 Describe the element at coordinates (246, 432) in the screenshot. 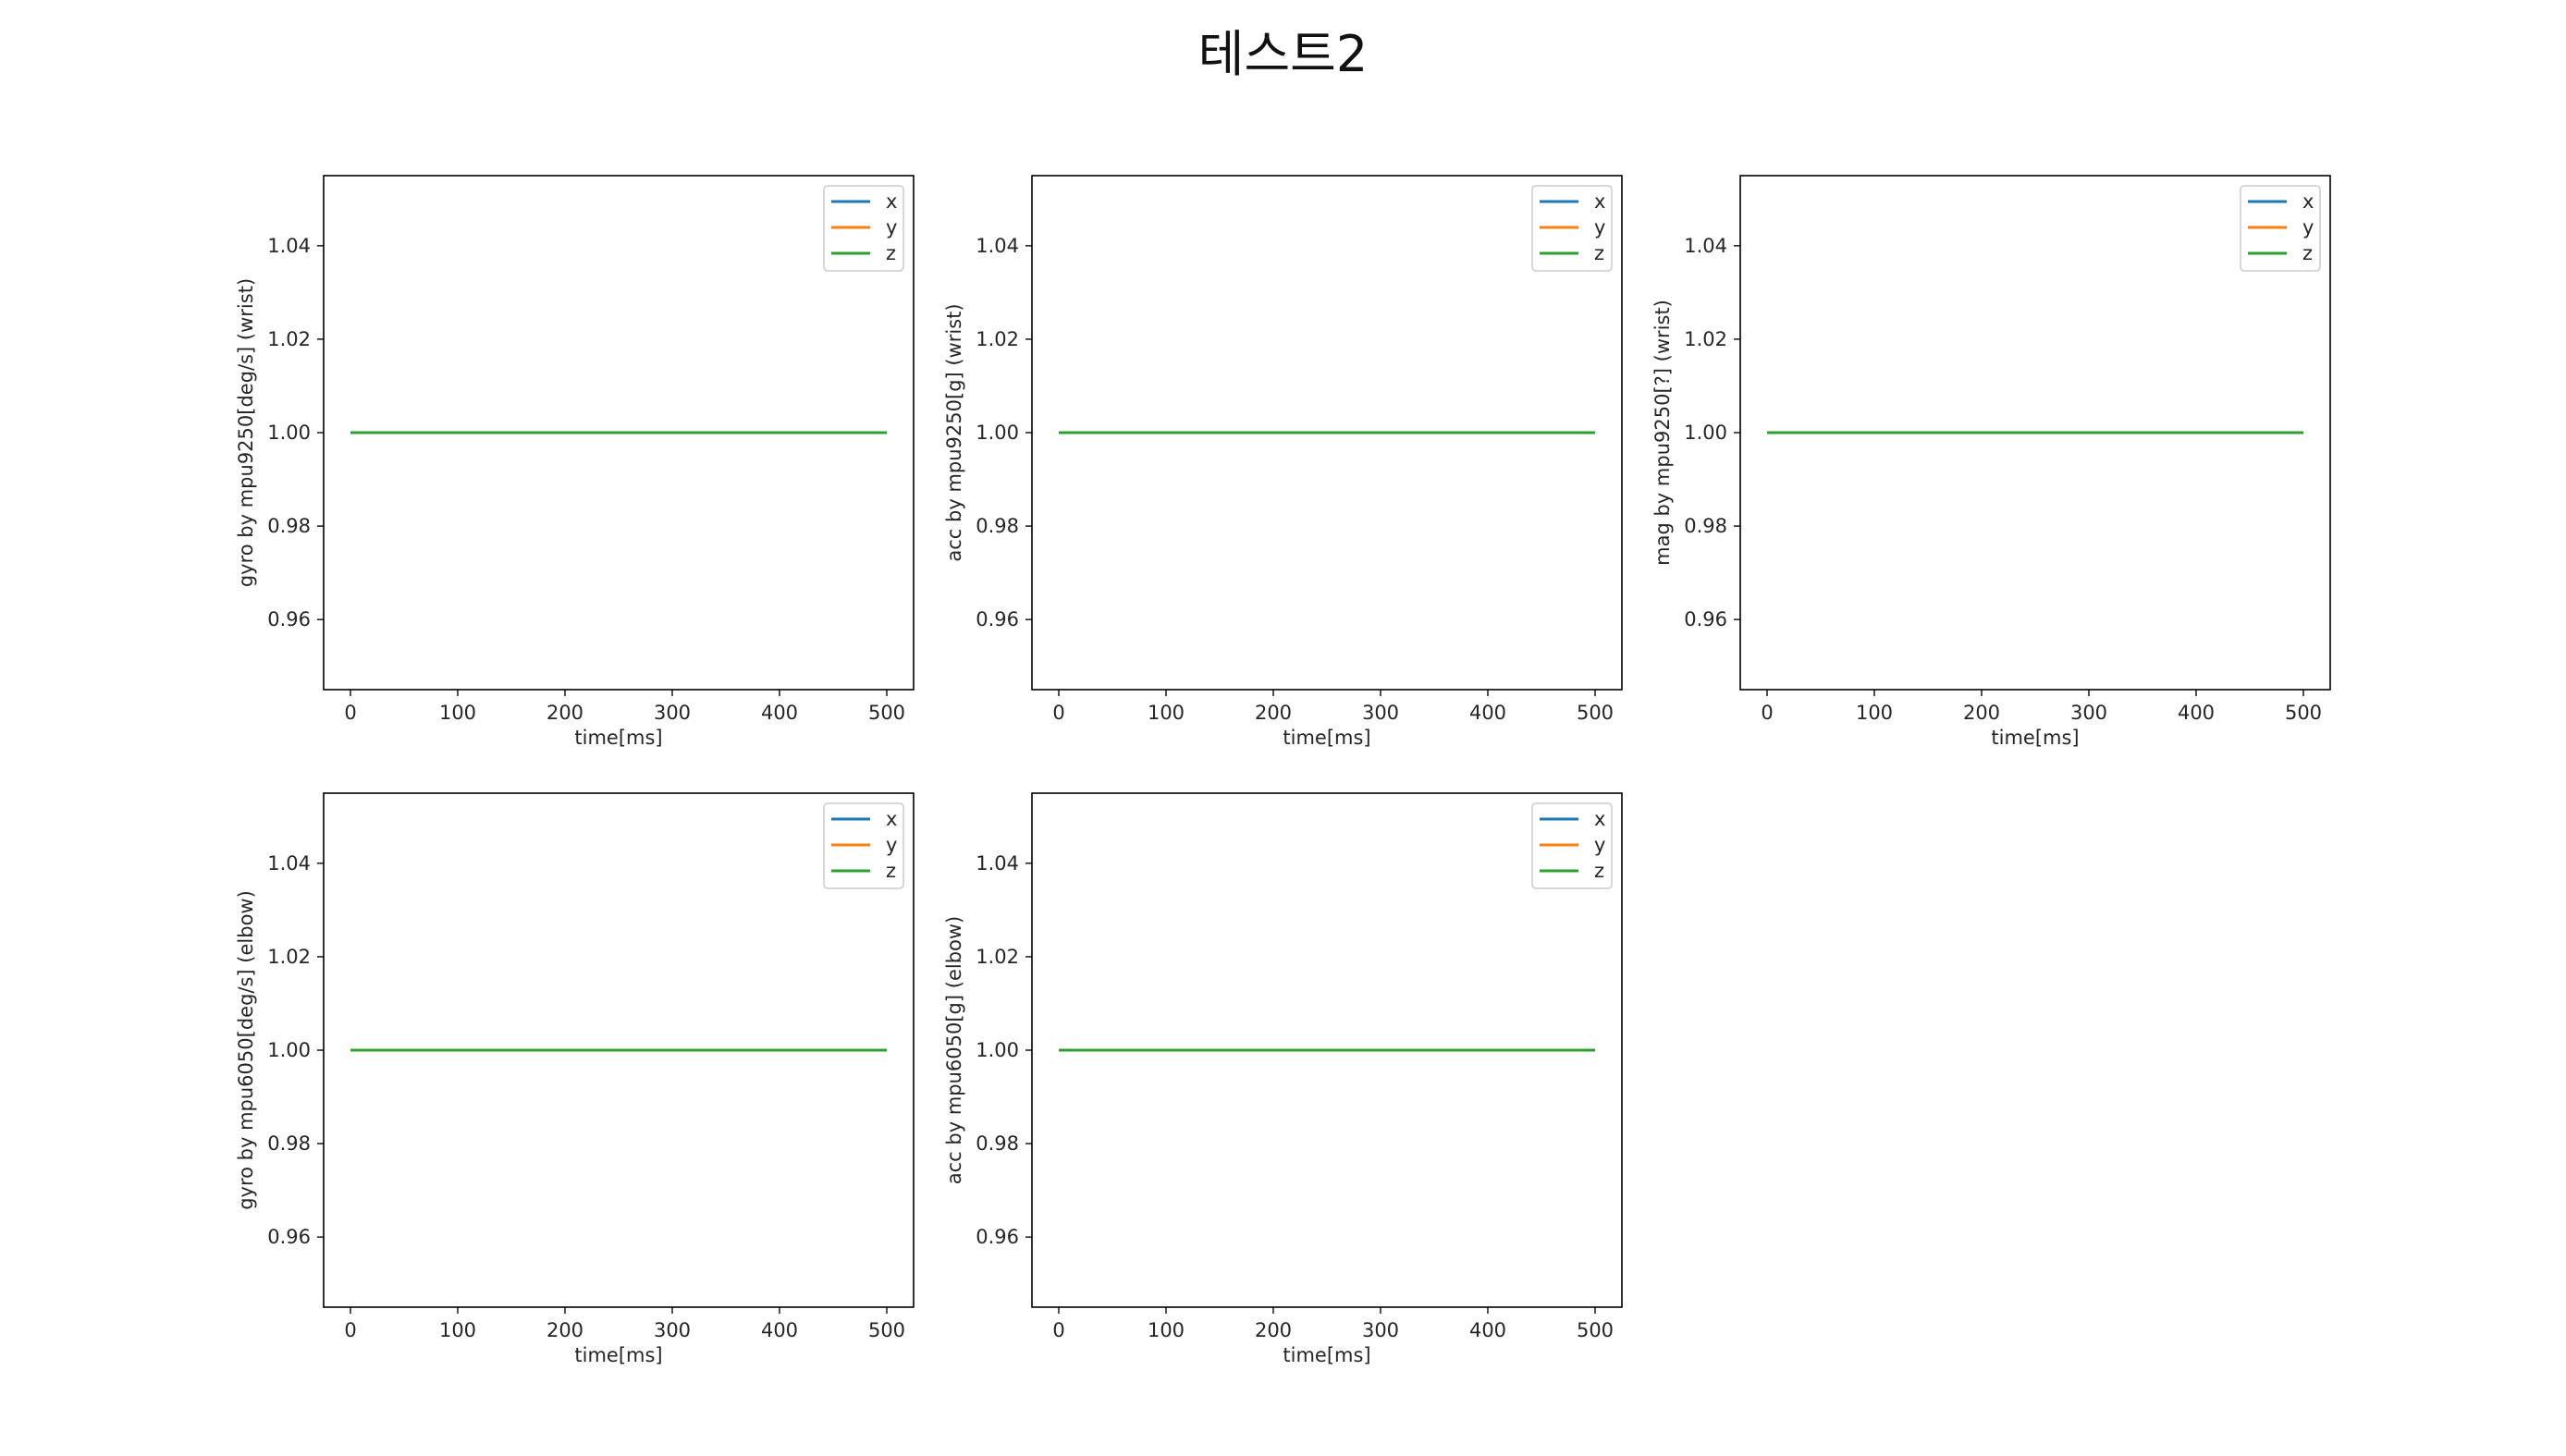

I see `y-axis-label: gyro by mpu9250[deg/s] (wrist)` at that location.